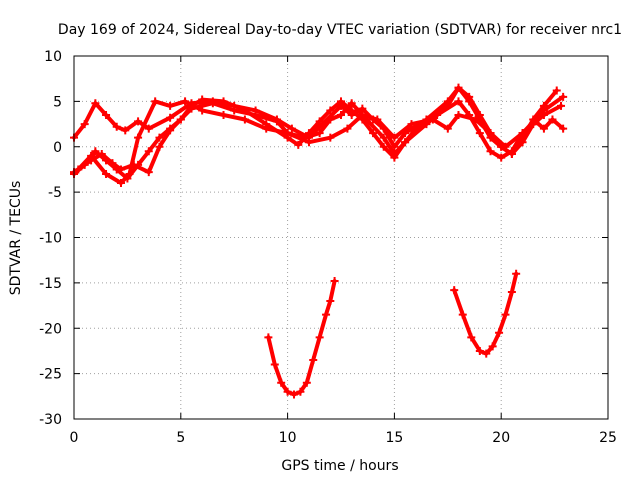  What do you see at coordinates (180, 438) in the screenshot?
I see `x-tick-label: 5` at bounding box center [180, 438].